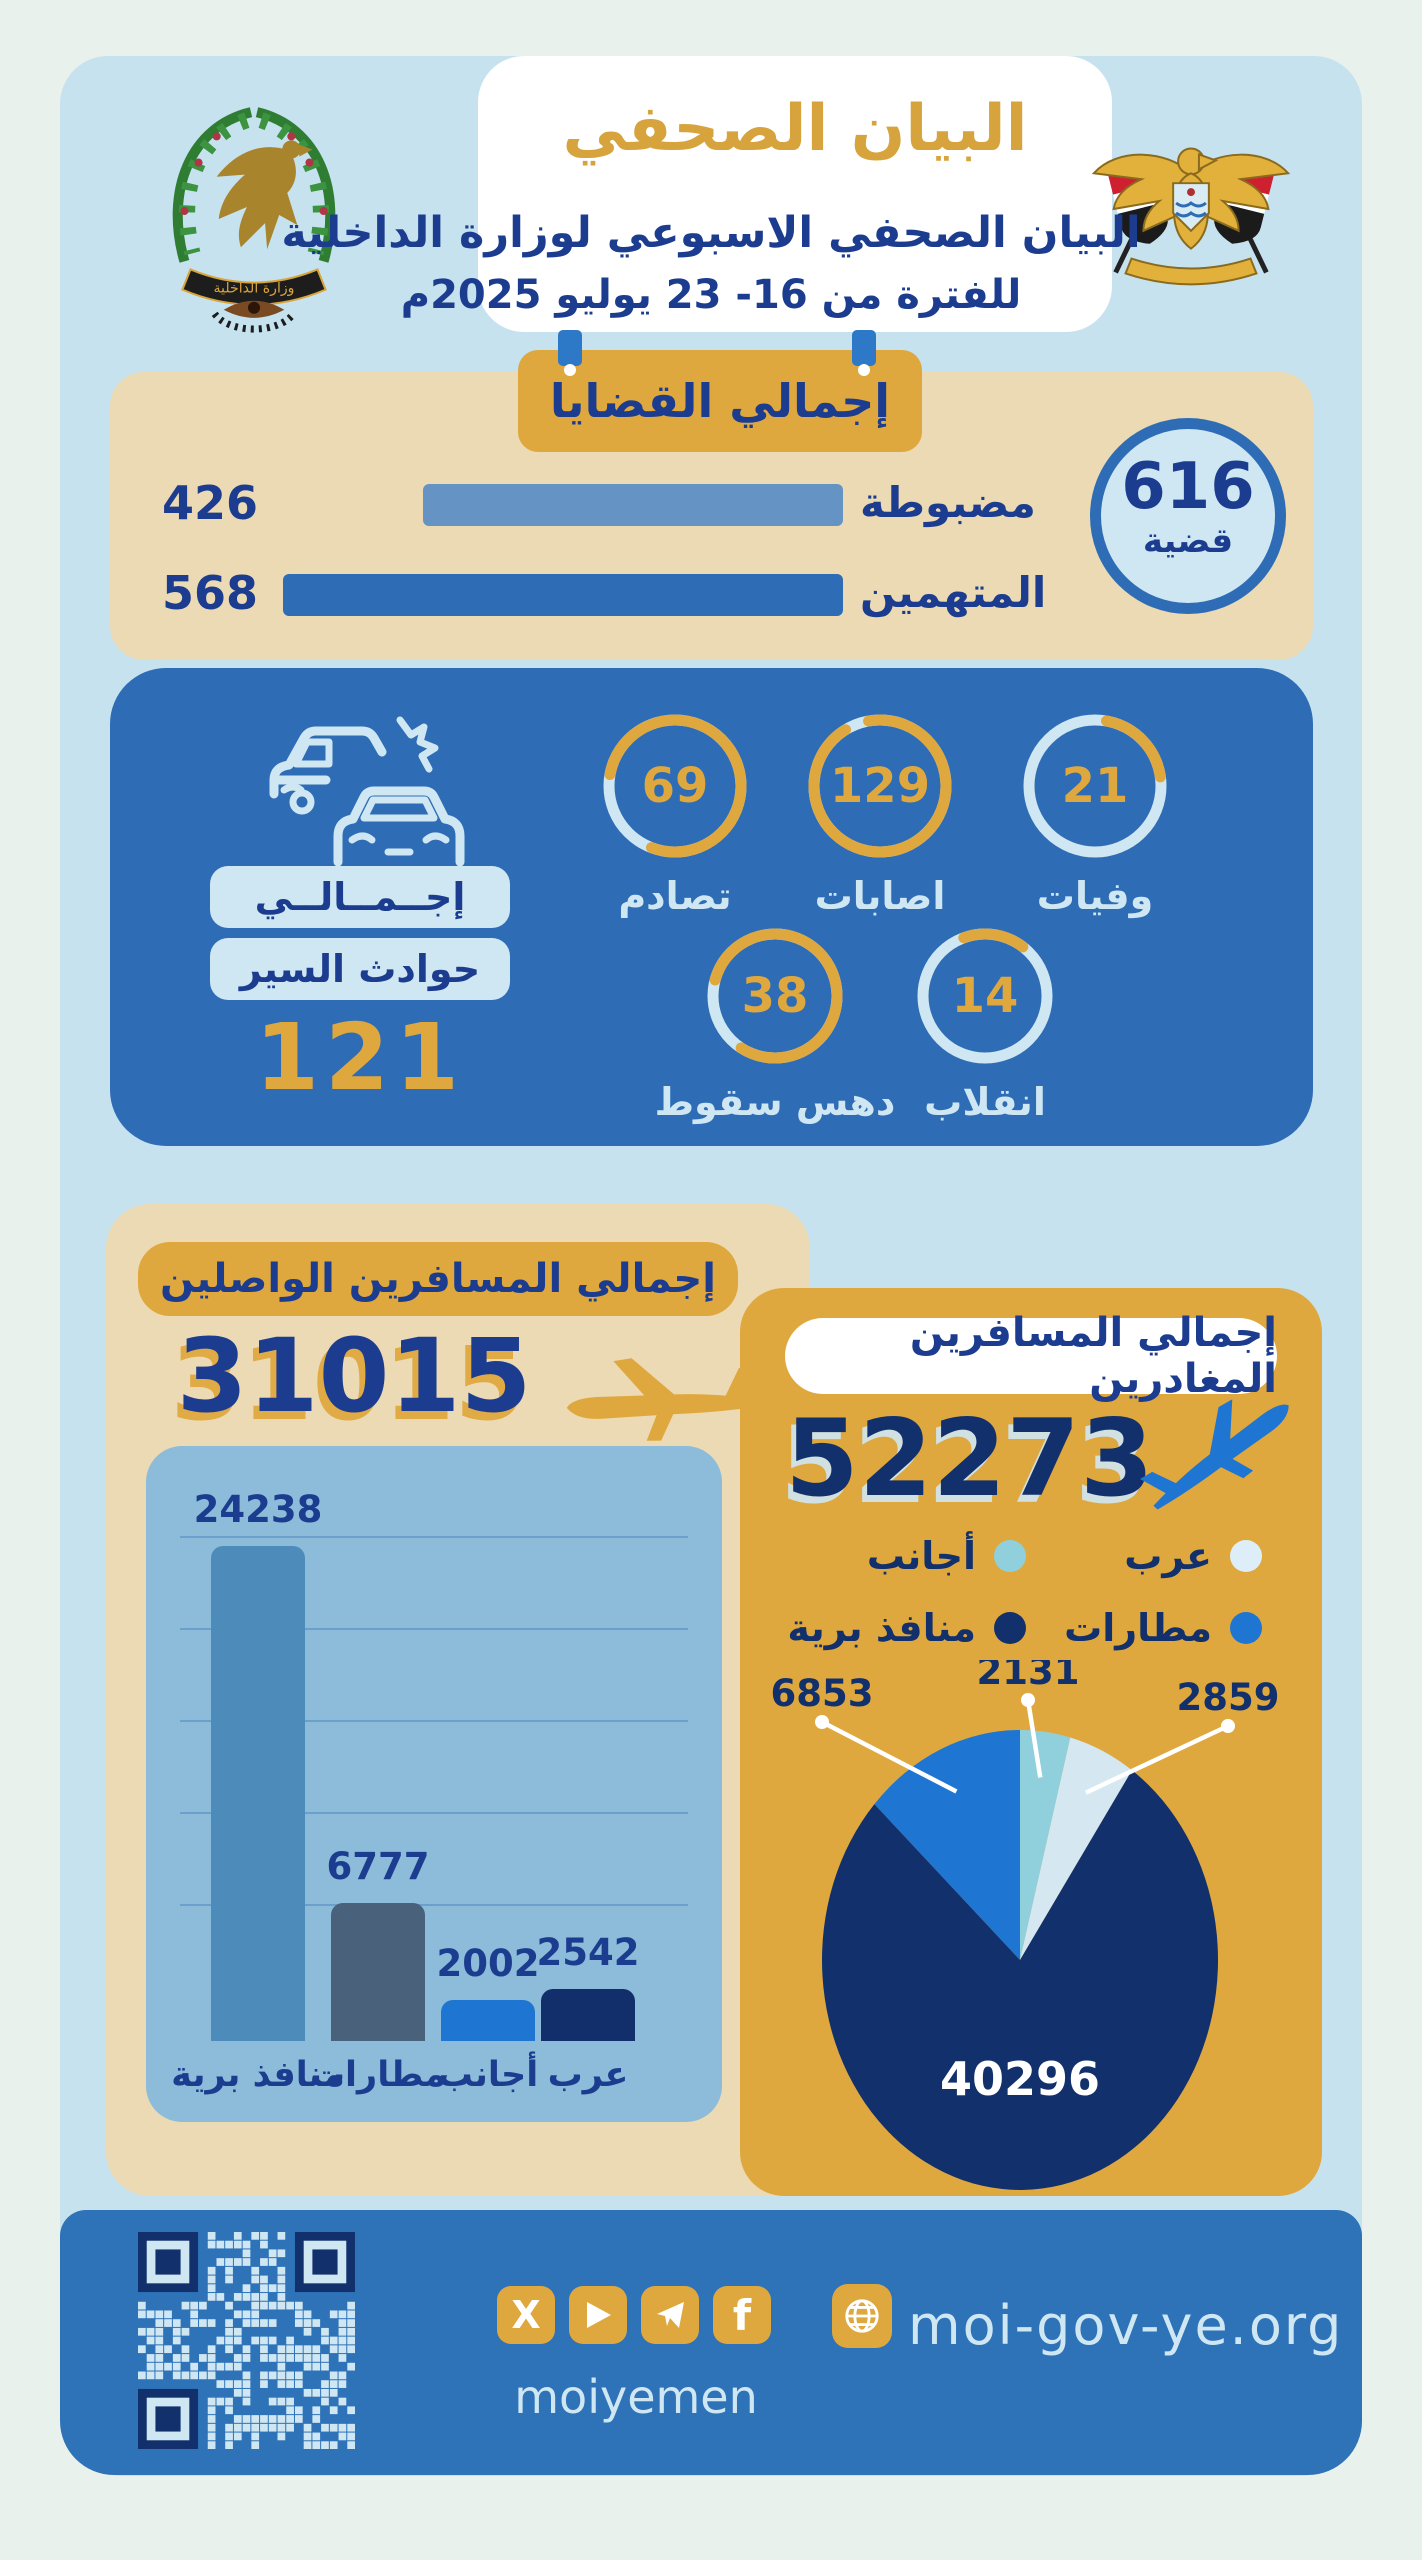 Image resolution: width=1422 pixels, height=2560 pixels. Describe the element at coordinates (948, 502) in the screenshot. I see `case-label: مضبوطة` at that location.